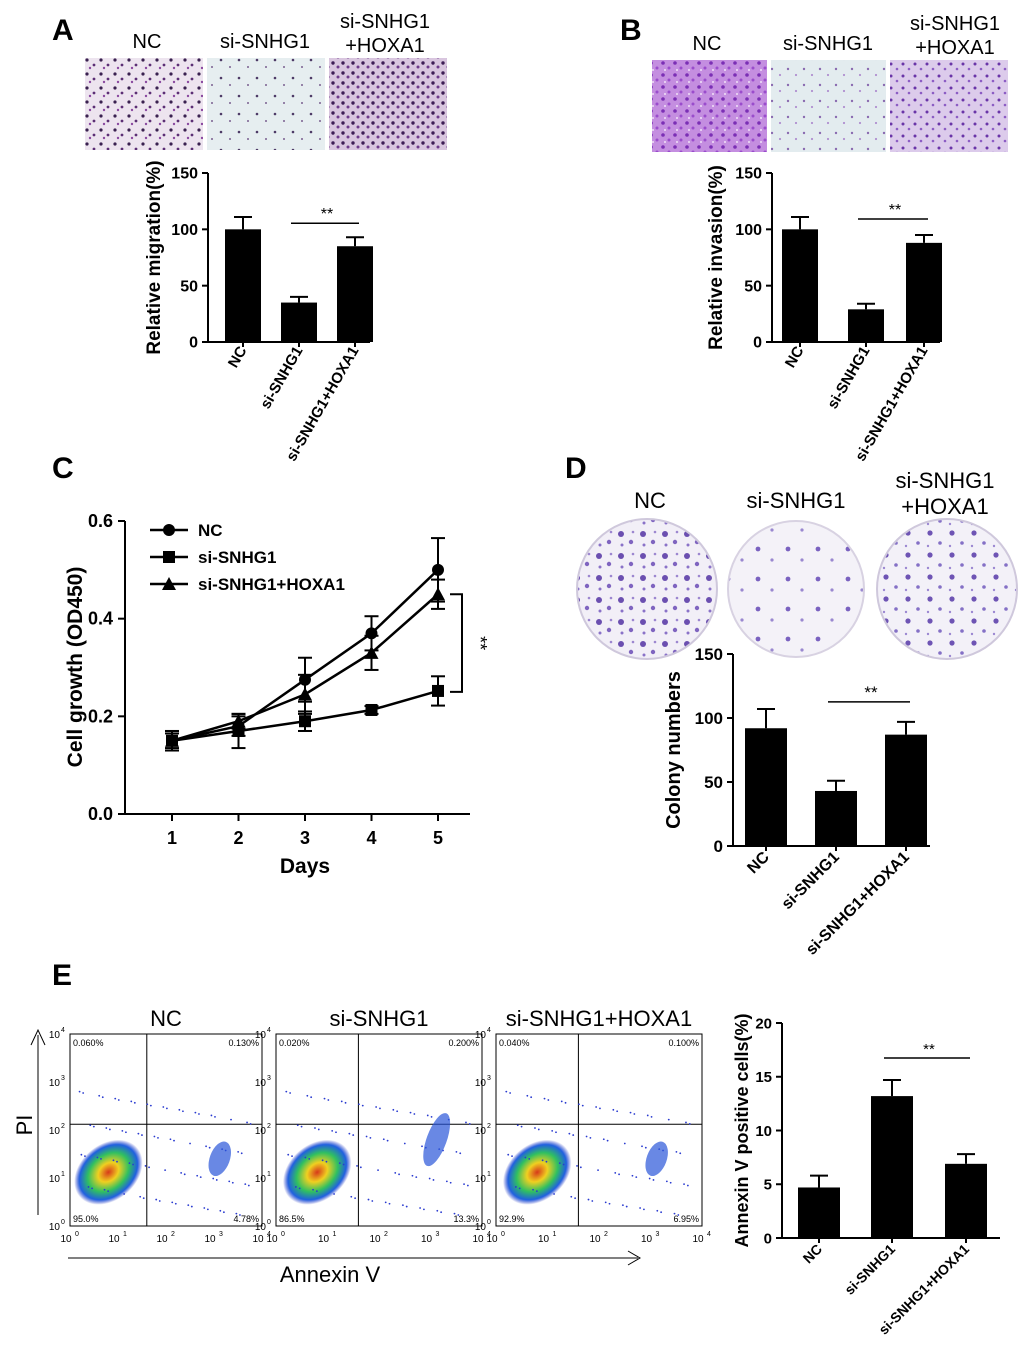 The height and width of the screenshot is (1357, 1020). What do you see at coordinates (371, 838) in the screenshot?
I see `x-tick-label: 4` at bounding box center [371, 838].